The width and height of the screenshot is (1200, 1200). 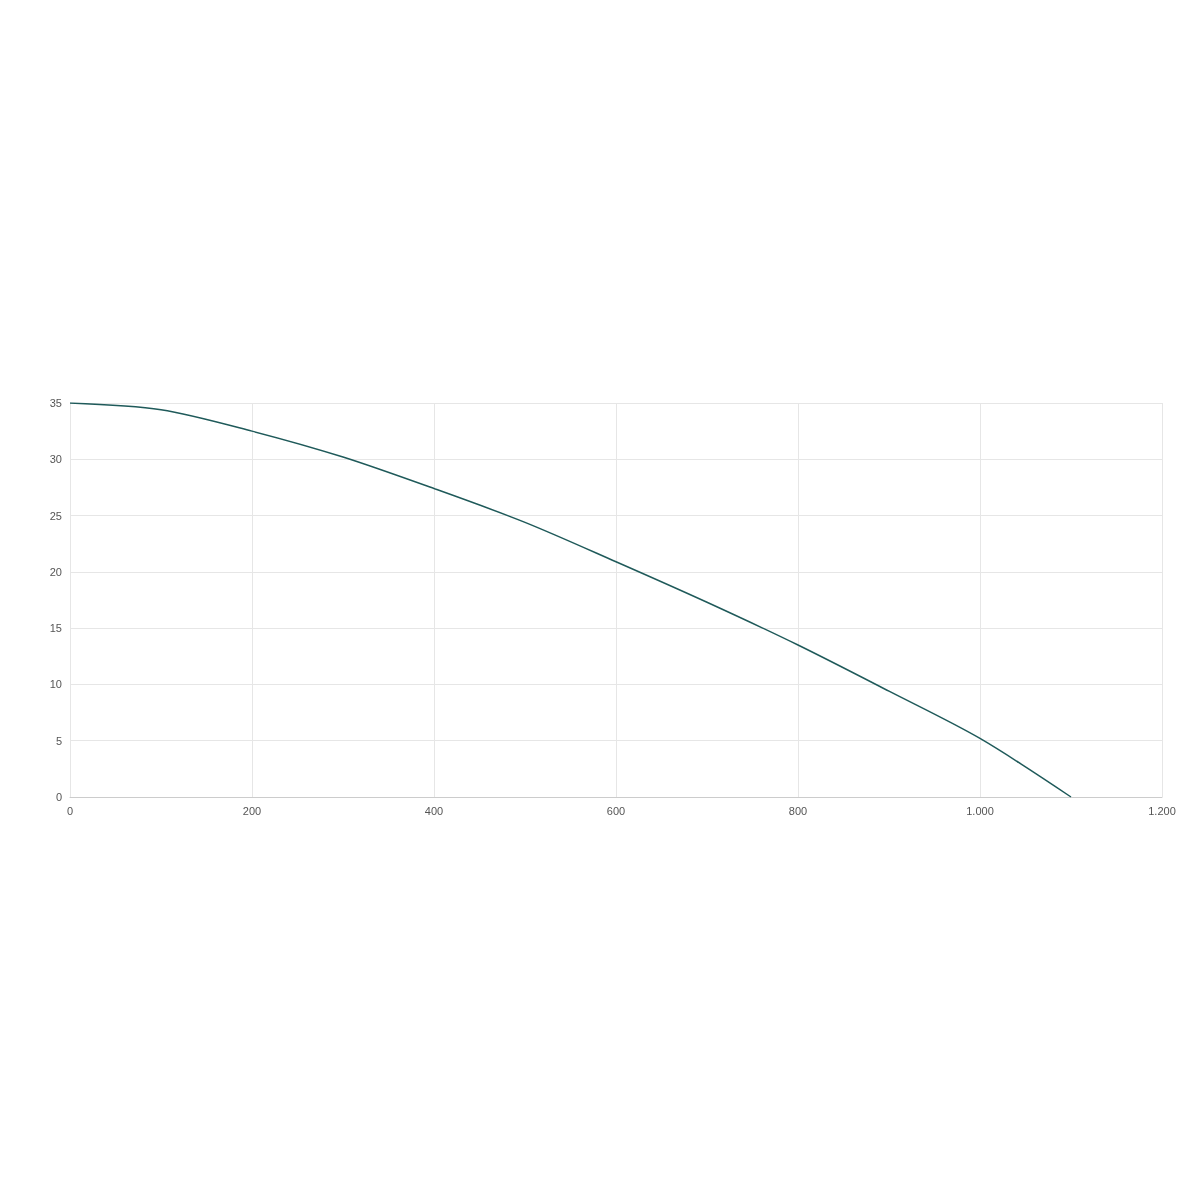 I want to click on y-tick-label: 10, so click(x=55, y=684).